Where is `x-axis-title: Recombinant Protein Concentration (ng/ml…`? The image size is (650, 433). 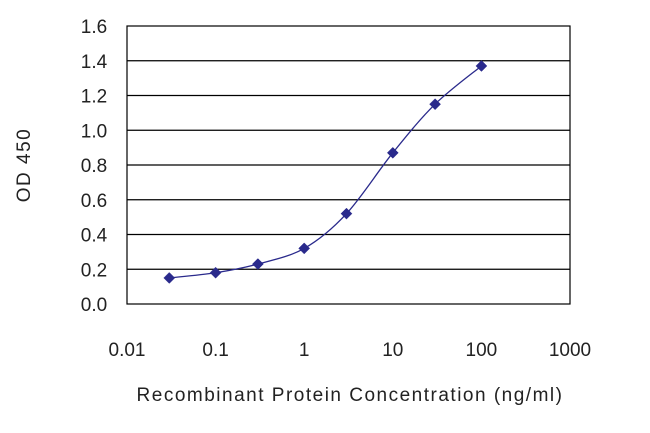 x-axis-title: Recombinant Protein Concentration (ng/ml… is located at coordinates (350, 395).